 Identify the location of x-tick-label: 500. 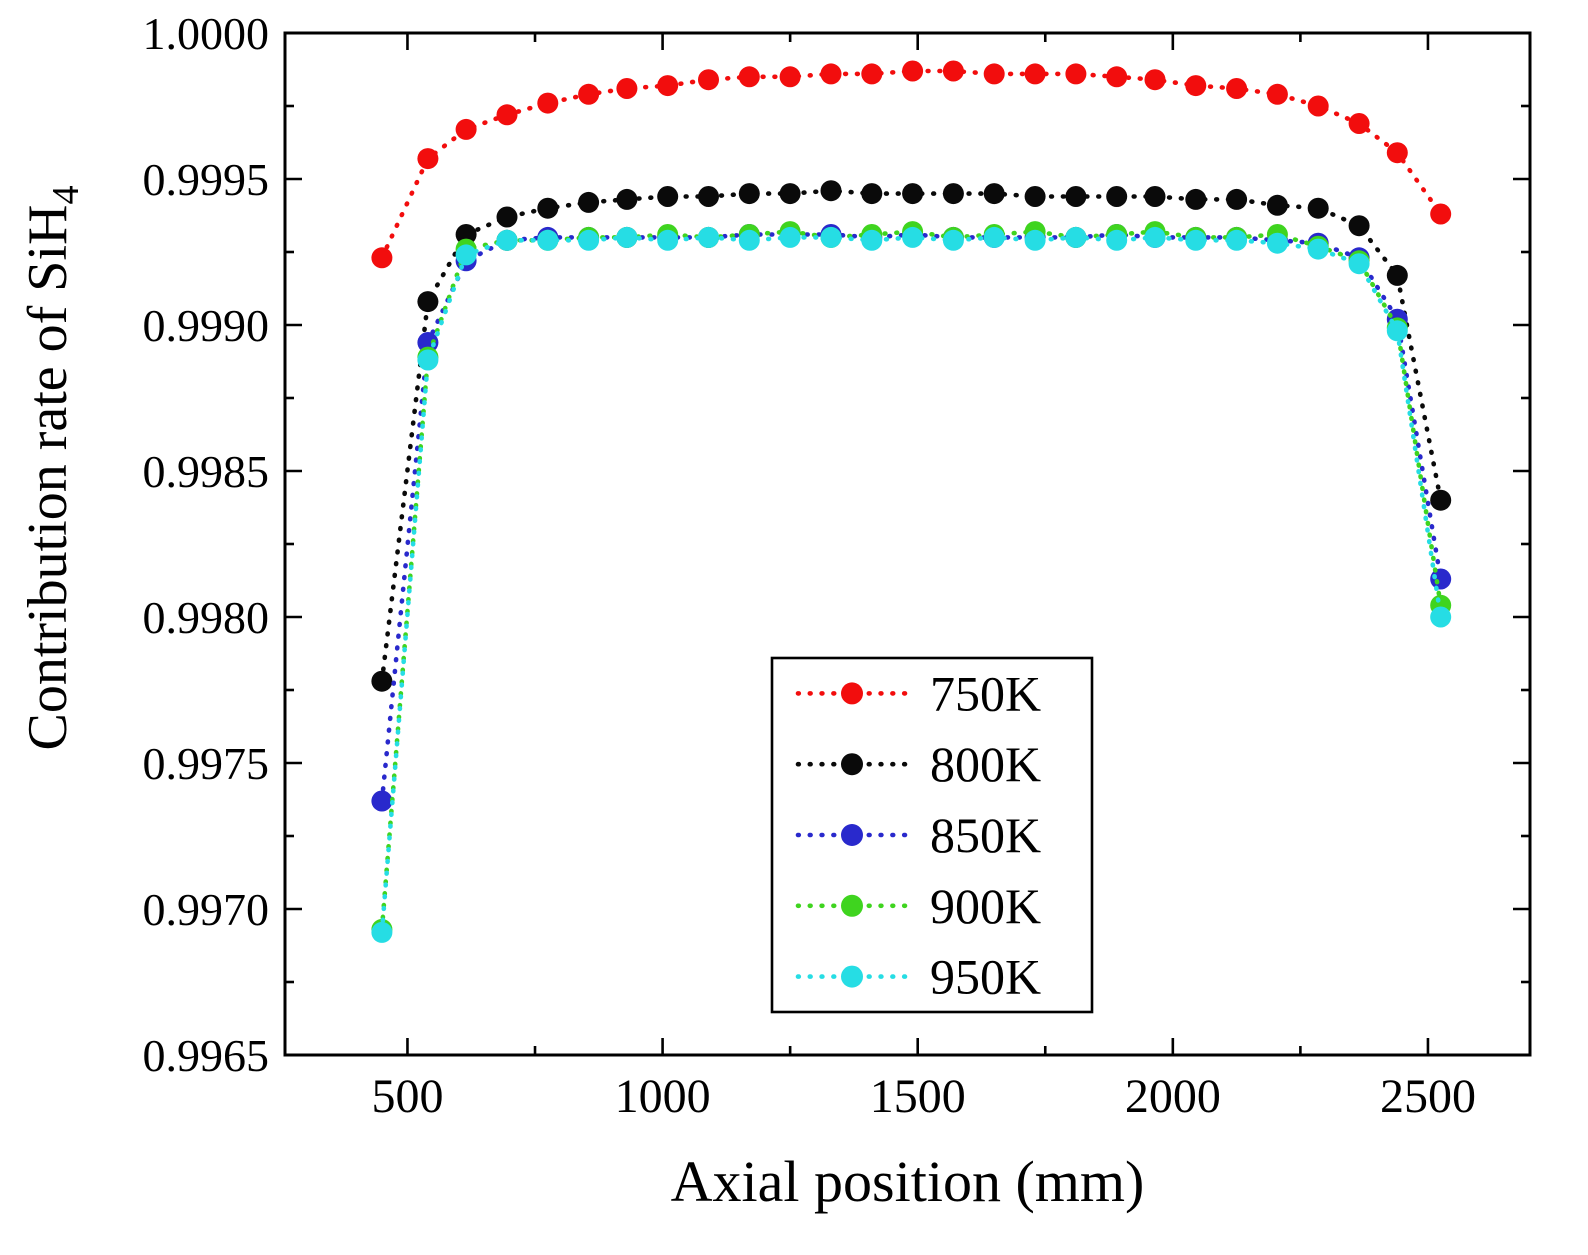
(407, 1096).